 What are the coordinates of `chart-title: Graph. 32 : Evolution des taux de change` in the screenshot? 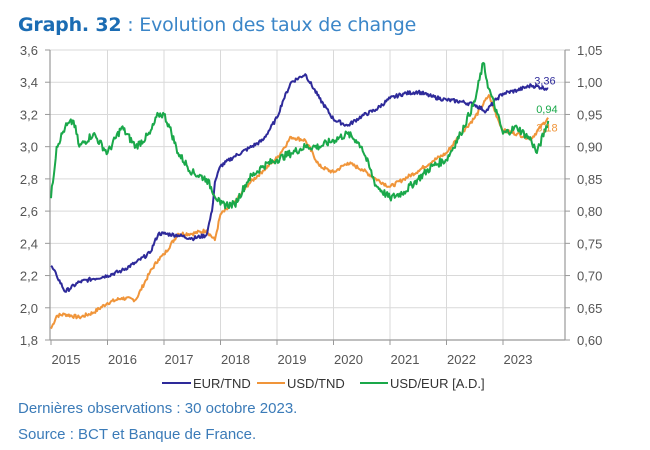 It's located at (217, 25).